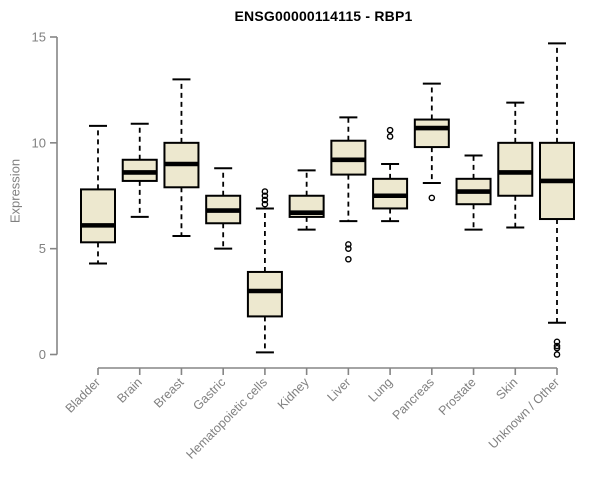 The height and width of the screenshot is (500, 600). I want to click on x-tick-label: Kidney, so click(293, 393).